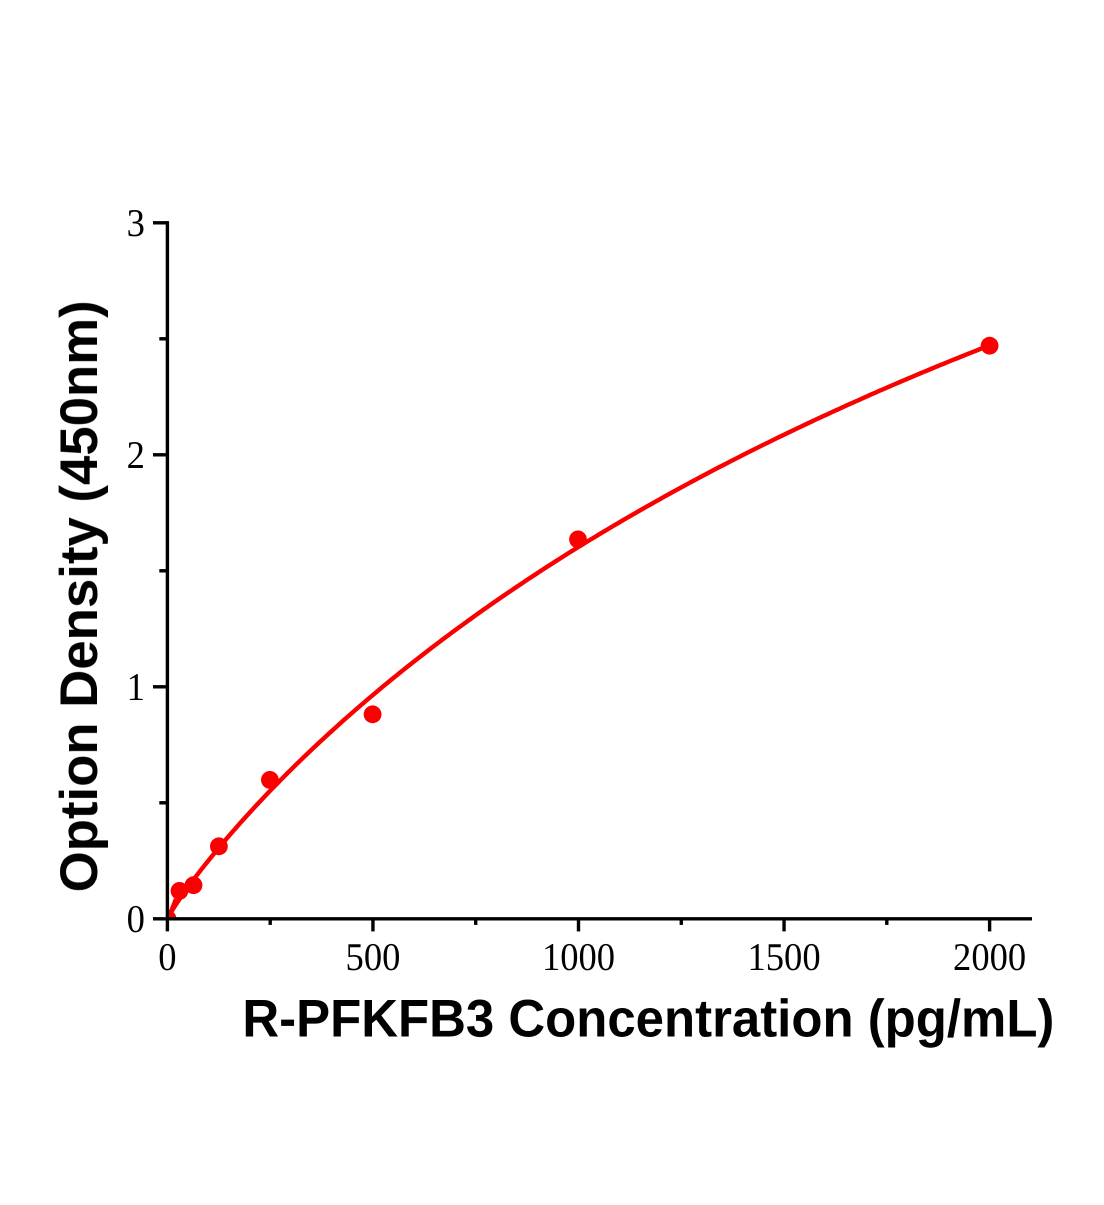 This screenshot has height=1205, width=1104. I want to click on svg-text: 1500, so click(784, 957).